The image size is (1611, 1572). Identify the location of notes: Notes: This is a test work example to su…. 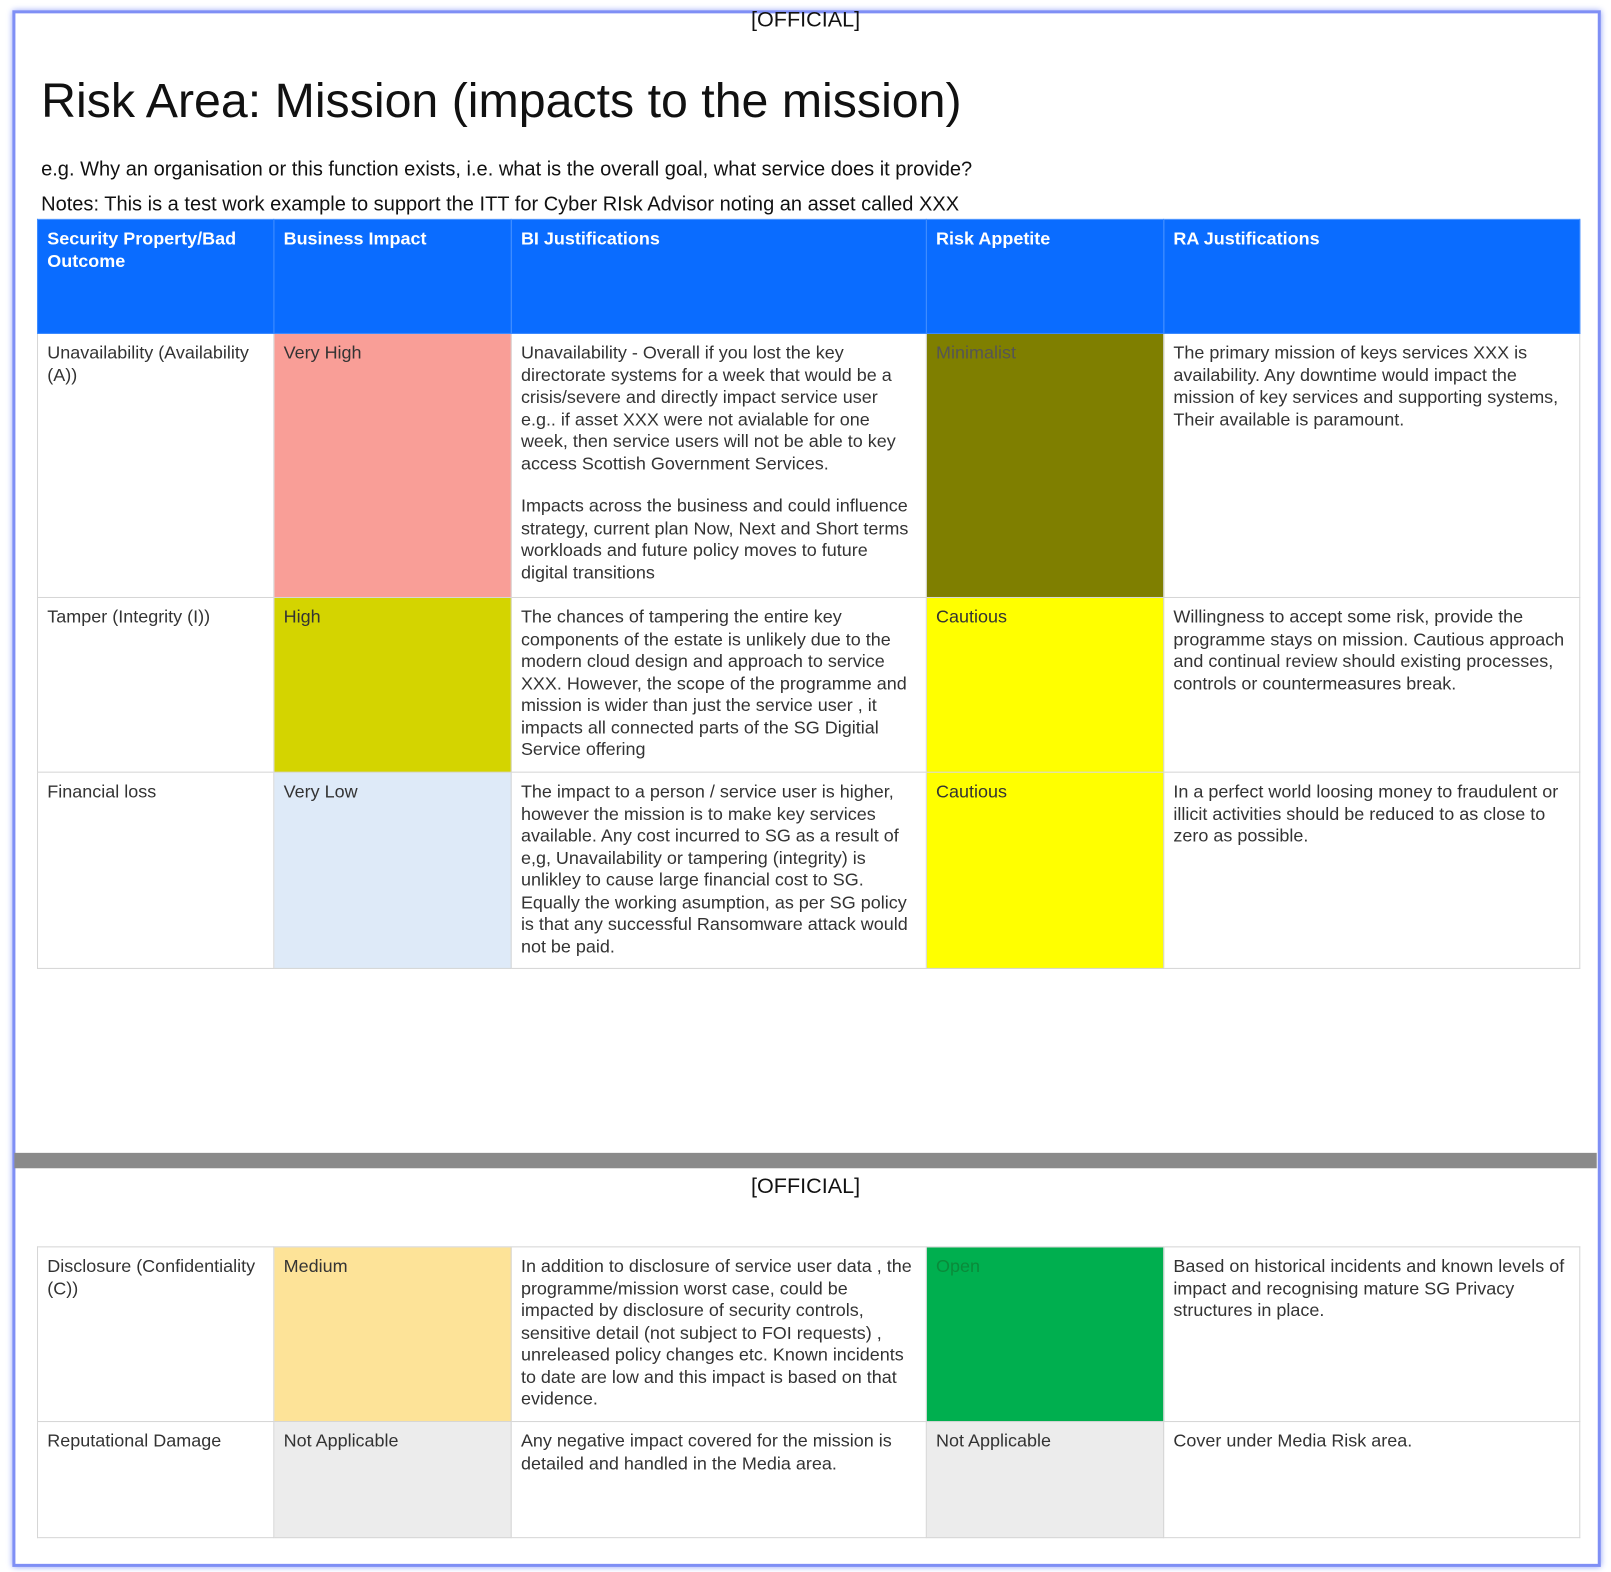
(500, 204).